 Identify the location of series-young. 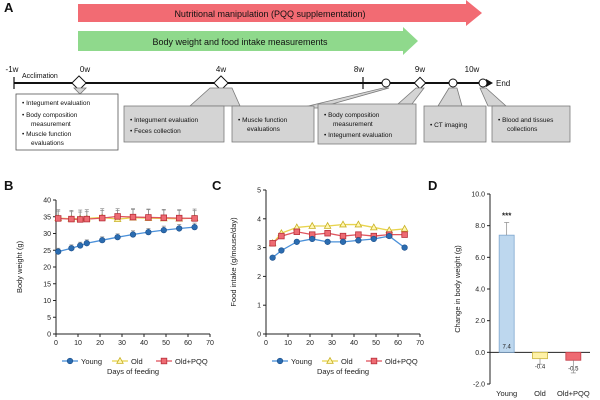
(338, 246).